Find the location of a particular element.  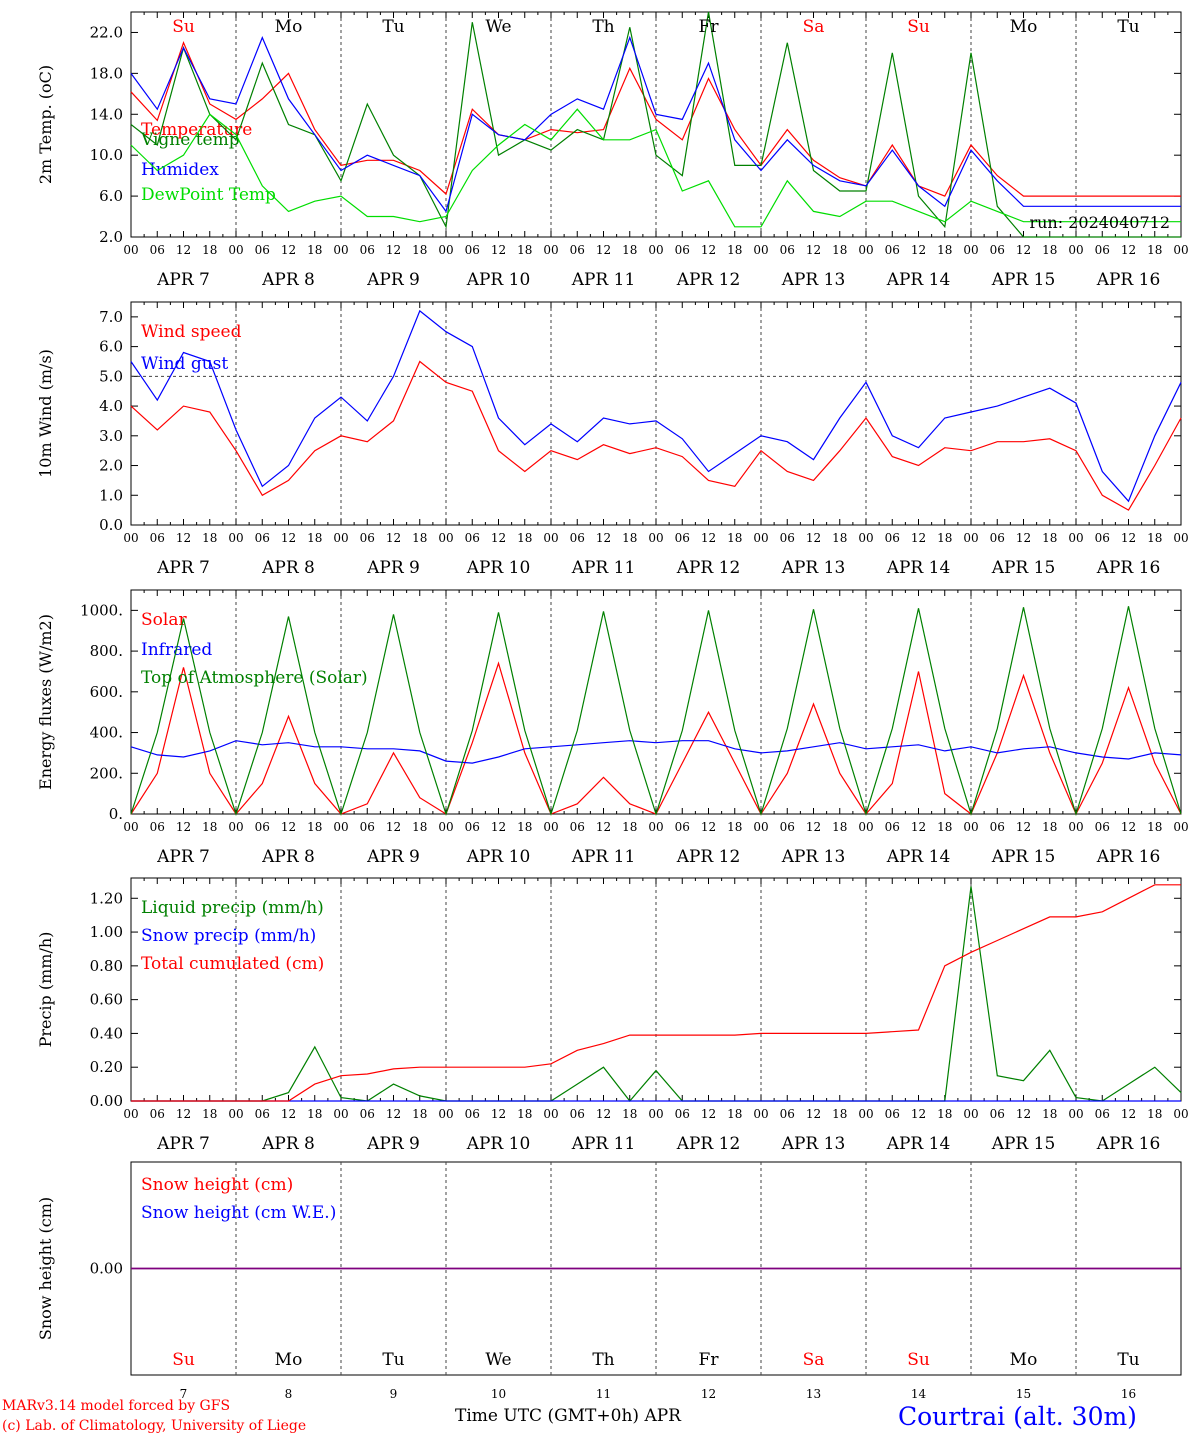

day-number-label: 8 is located at coordinates (289, 1394).